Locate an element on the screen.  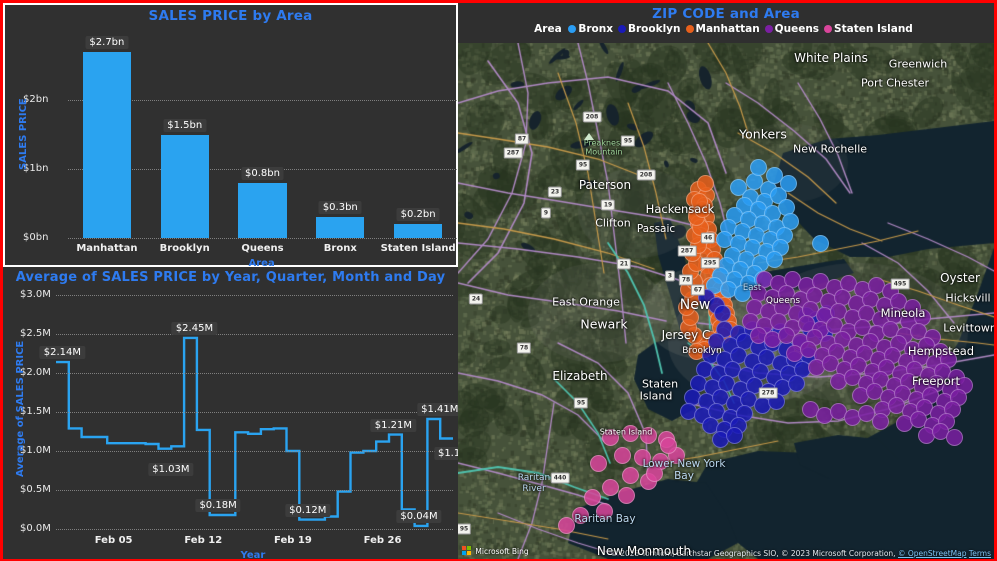
line-y-tick-label: $3.0M is located at coordinates (35, 294).